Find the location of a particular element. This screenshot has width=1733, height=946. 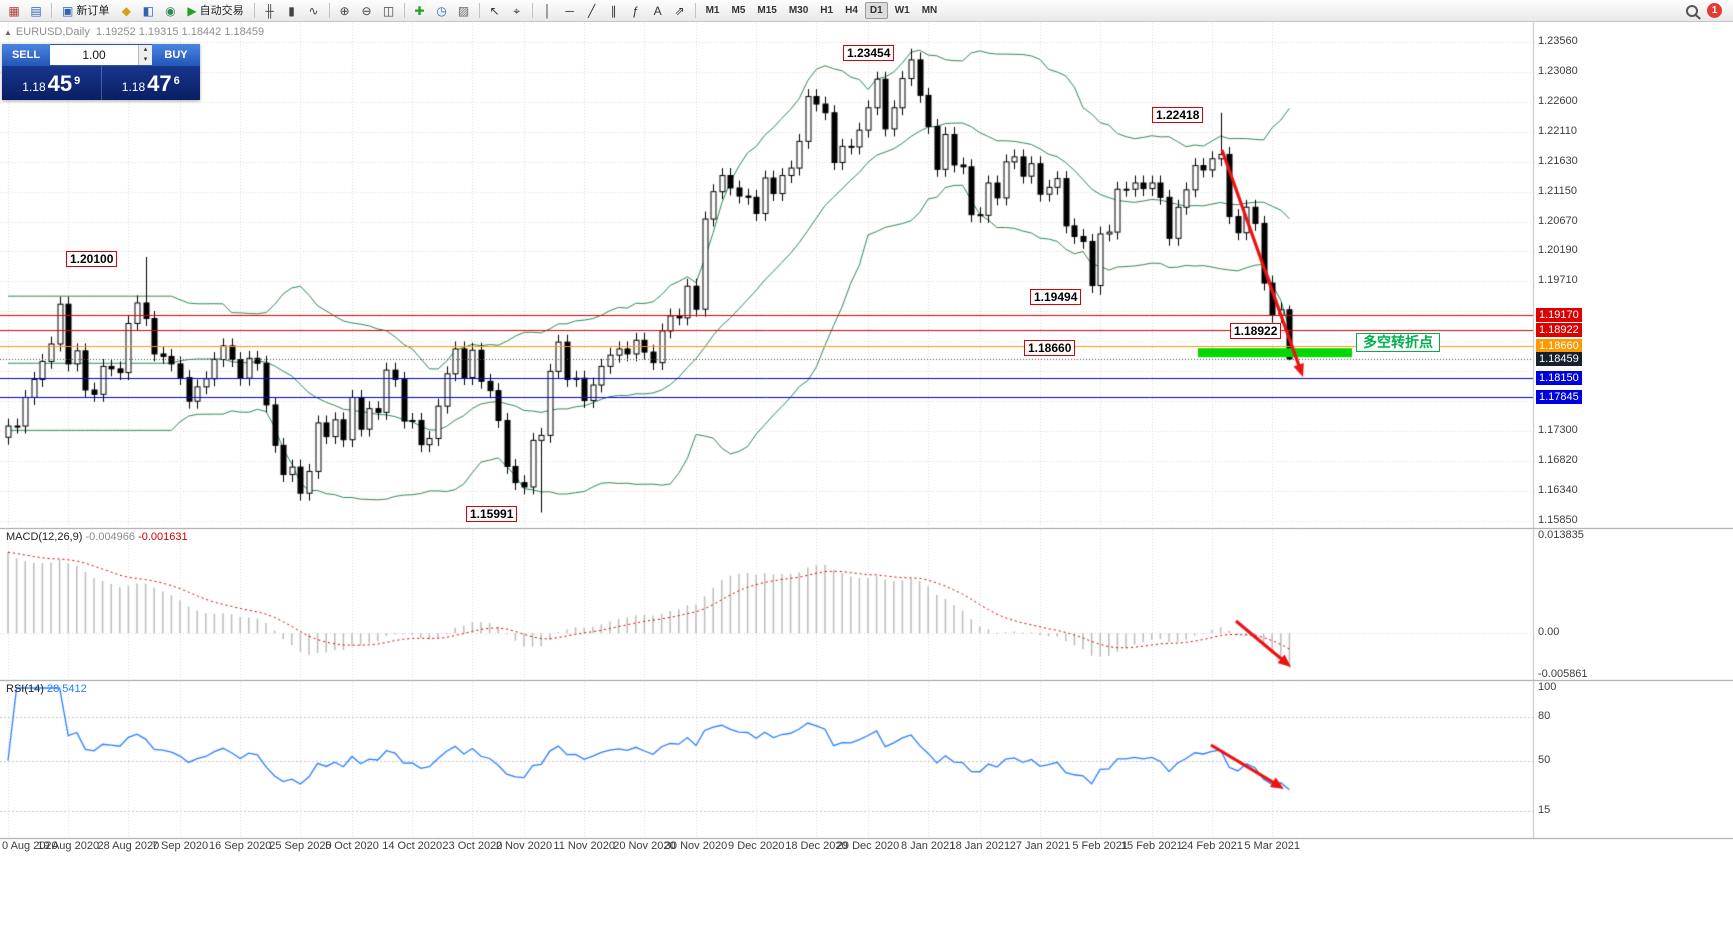

macd-main-value: -0.004966 is located at coordinates (110, 537).